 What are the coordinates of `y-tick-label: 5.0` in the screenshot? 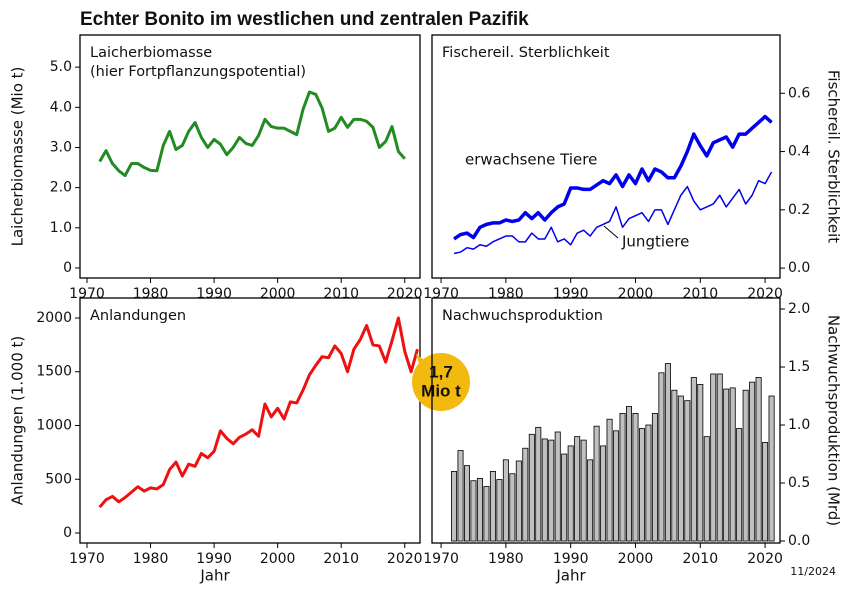 It's located at (61, 67).